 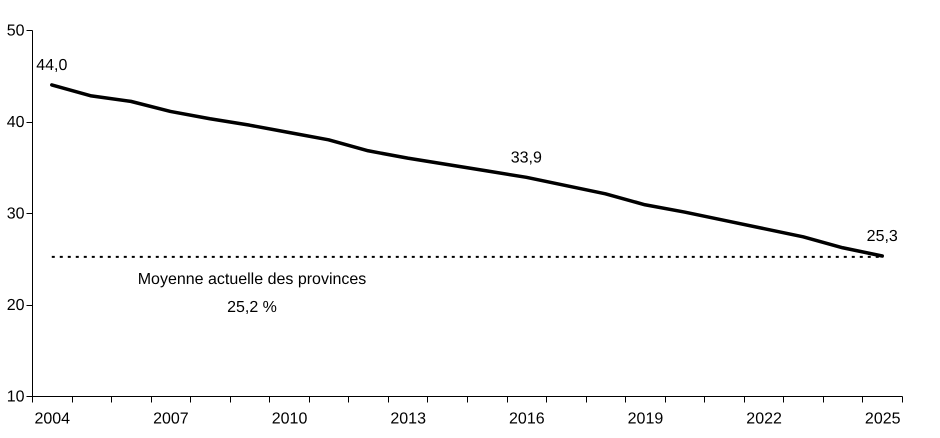 What do you see at coordinates (408, 419) in the screenshot?
I see `x-tick-label: 2013` at bounding box center [408, 419].